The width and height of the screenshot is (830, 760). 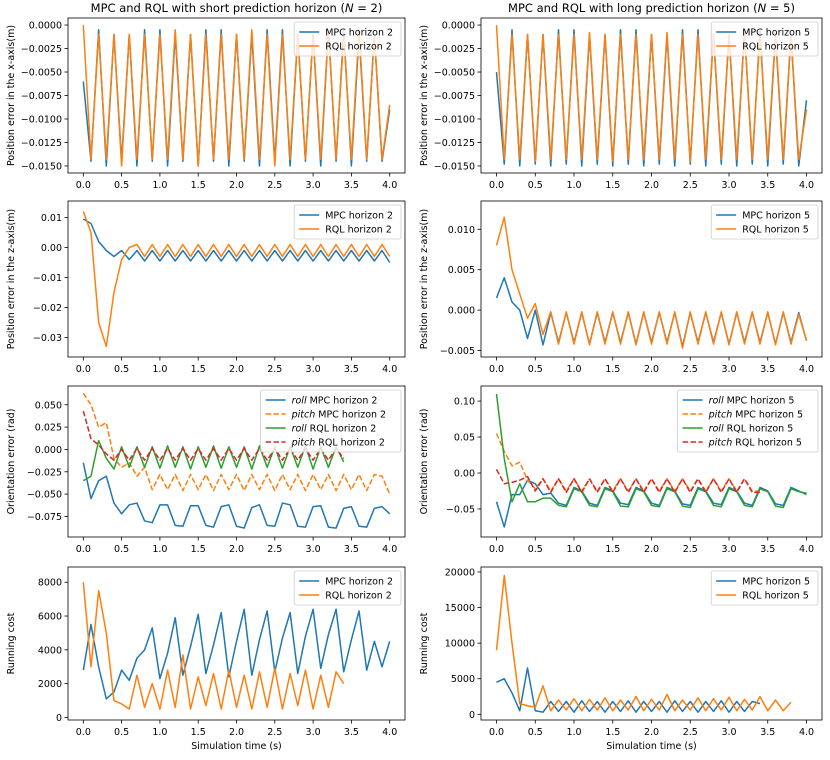 I want to click on legend-label: roll MPC horizon 2, so click(x=335, y=401).